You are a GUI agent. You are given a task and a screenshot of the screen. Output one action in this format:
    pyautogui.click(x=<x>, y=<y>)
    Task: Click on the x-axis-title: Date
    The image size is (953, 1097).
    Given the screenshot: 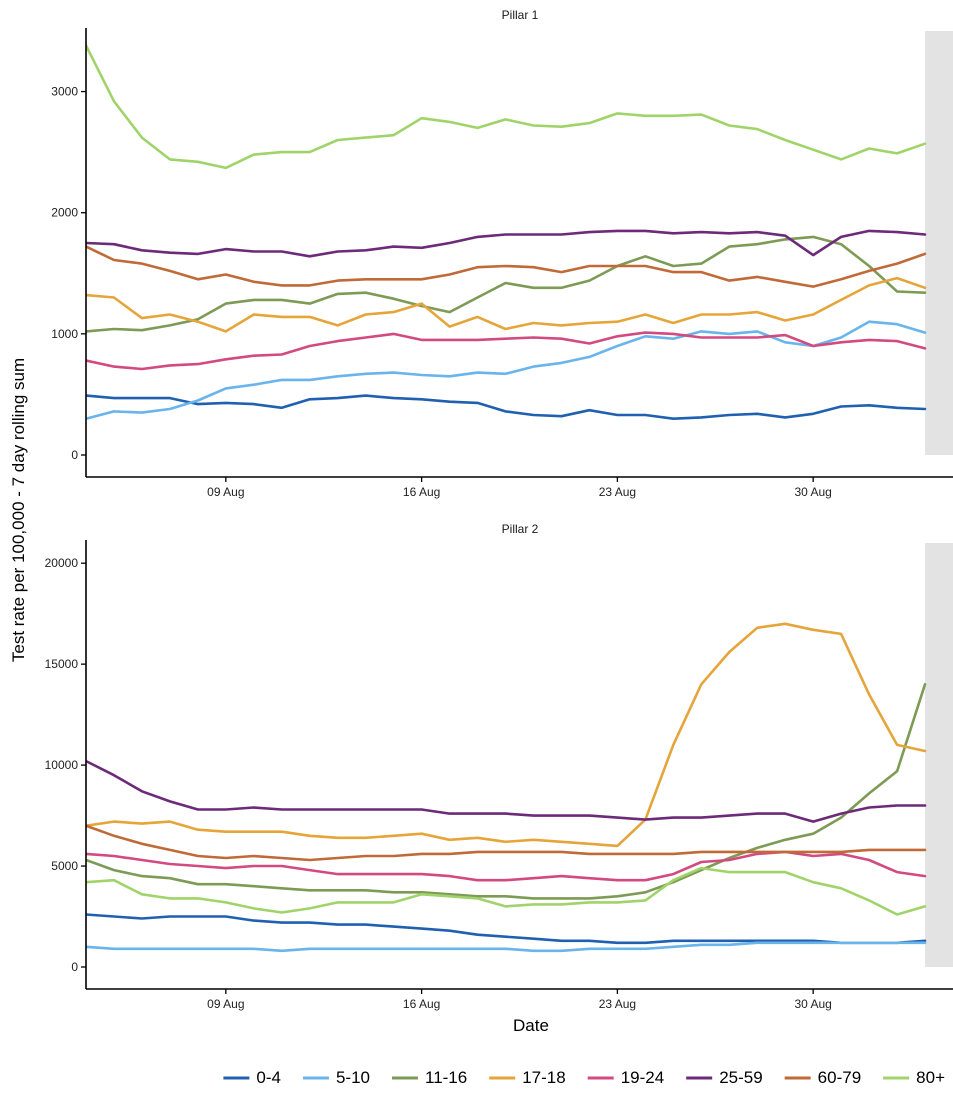 What is the action you would take?
    pyautogui.click(x=531, y=1025)
    